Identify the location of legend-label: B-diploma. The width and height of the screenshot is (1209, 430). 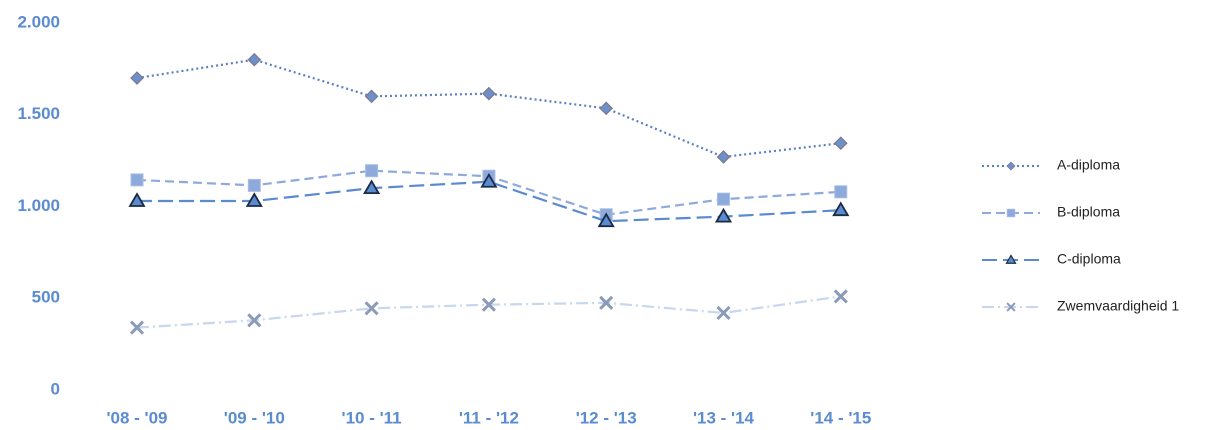
(1088, 212).